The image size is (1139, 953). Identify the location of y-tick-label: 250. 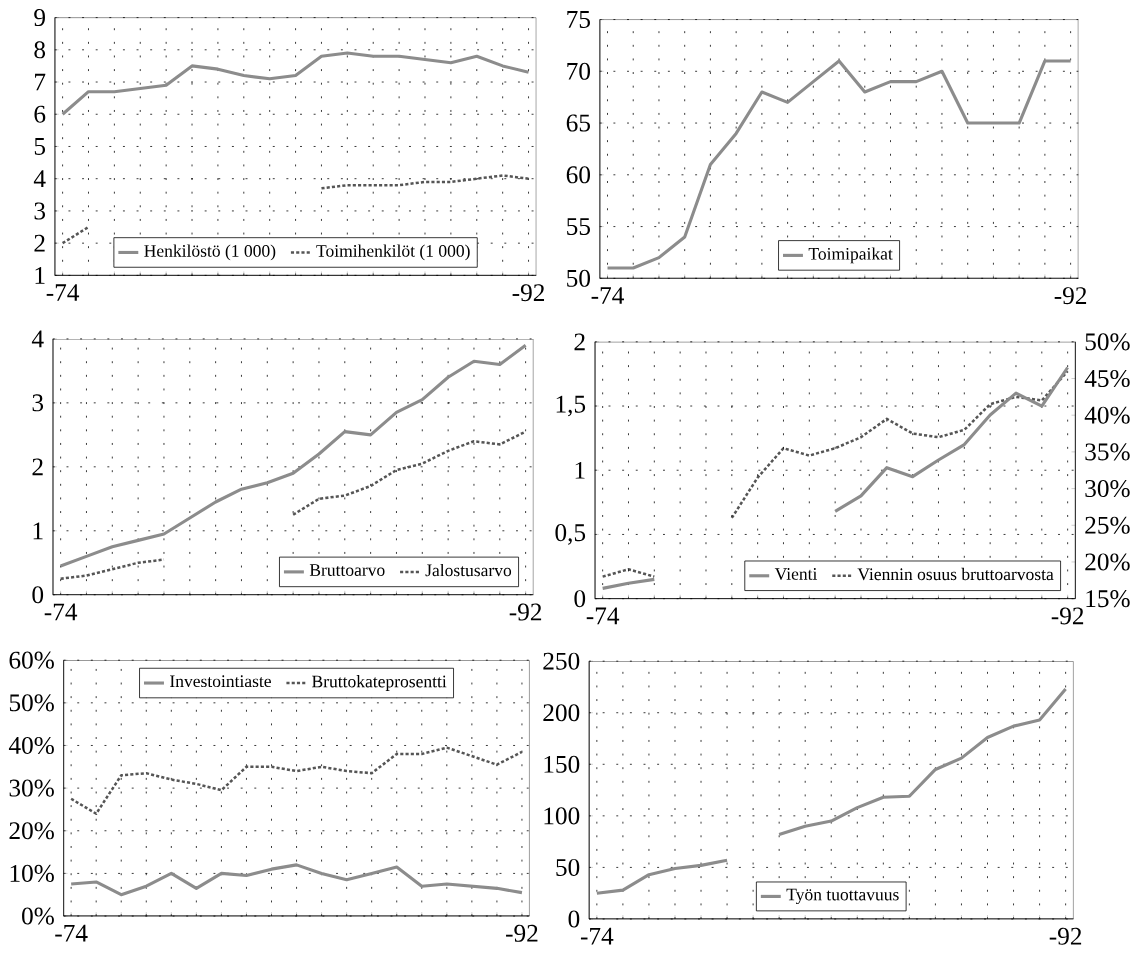
(561, 661).